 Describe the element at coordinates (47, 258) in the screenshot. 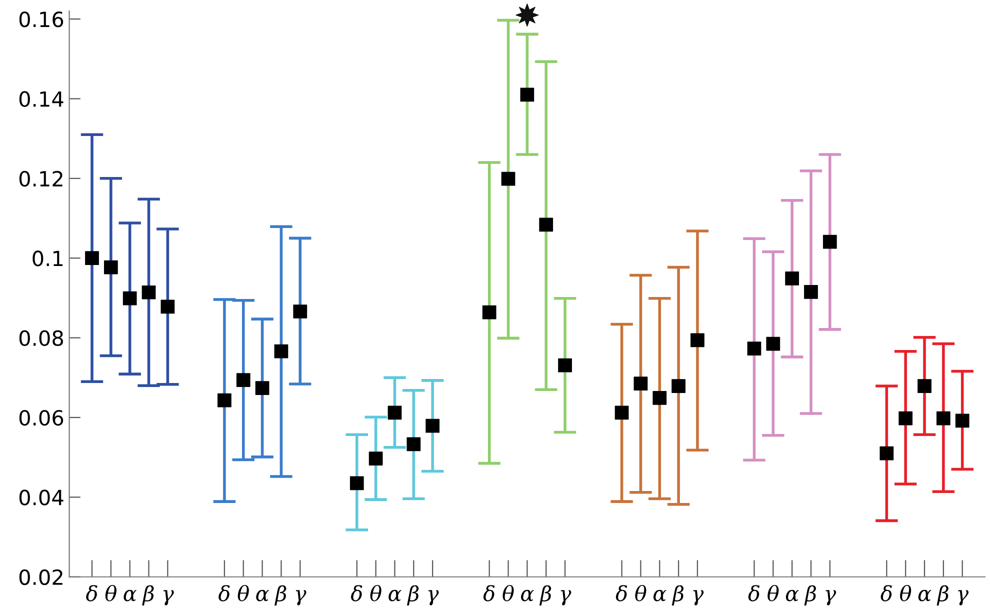

I see `y-tick-label: 0.1` at that location.